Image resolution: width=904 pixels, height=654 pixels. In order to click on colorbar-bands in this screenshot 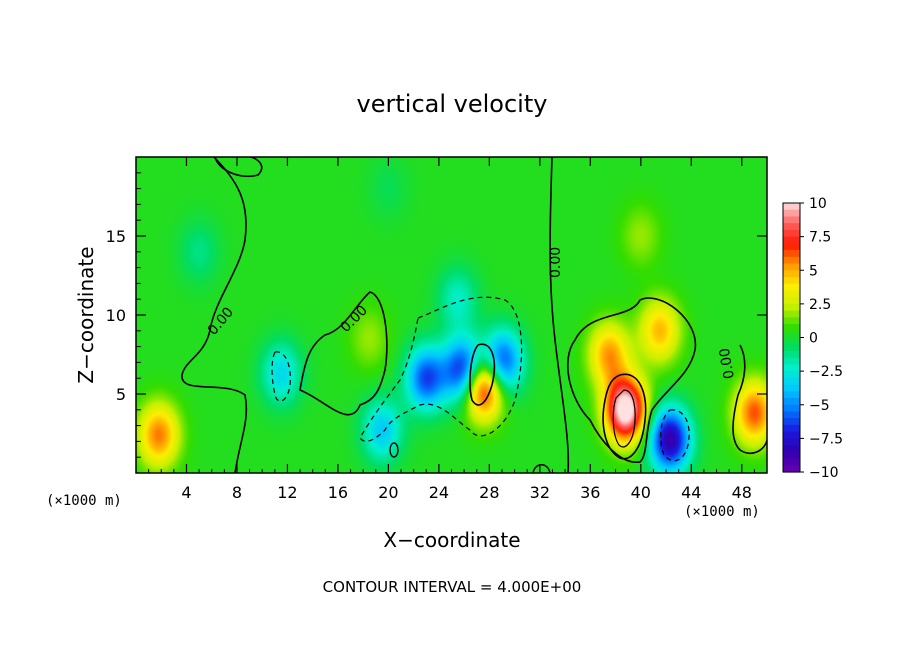, I will do `click(791, 338)`.